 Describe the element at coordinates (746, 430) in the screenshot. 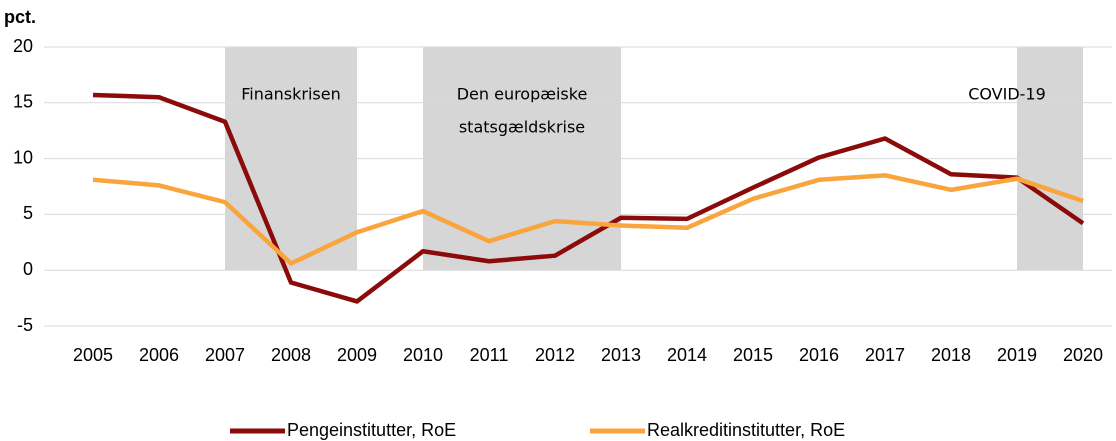

I see `legend-label: Realkreditinstitutter, RoE` at that location.